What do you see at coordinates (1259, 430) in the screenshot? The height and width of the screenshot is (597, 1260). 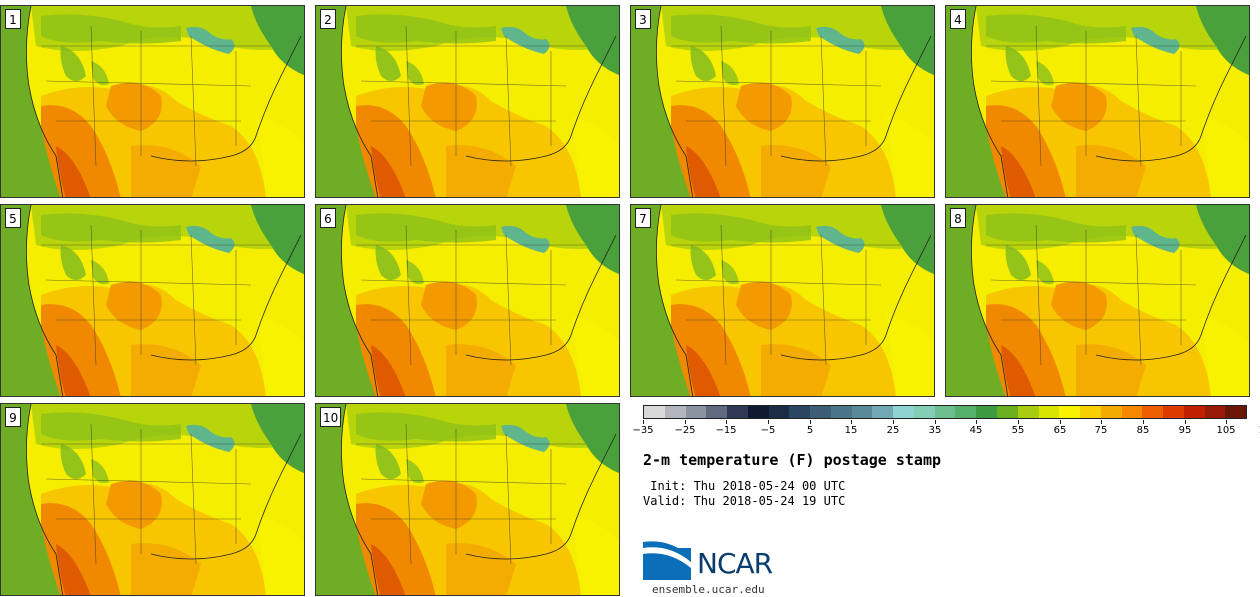 I see `colorbar-tick-label: 115` at bounding box center [1259, 430].